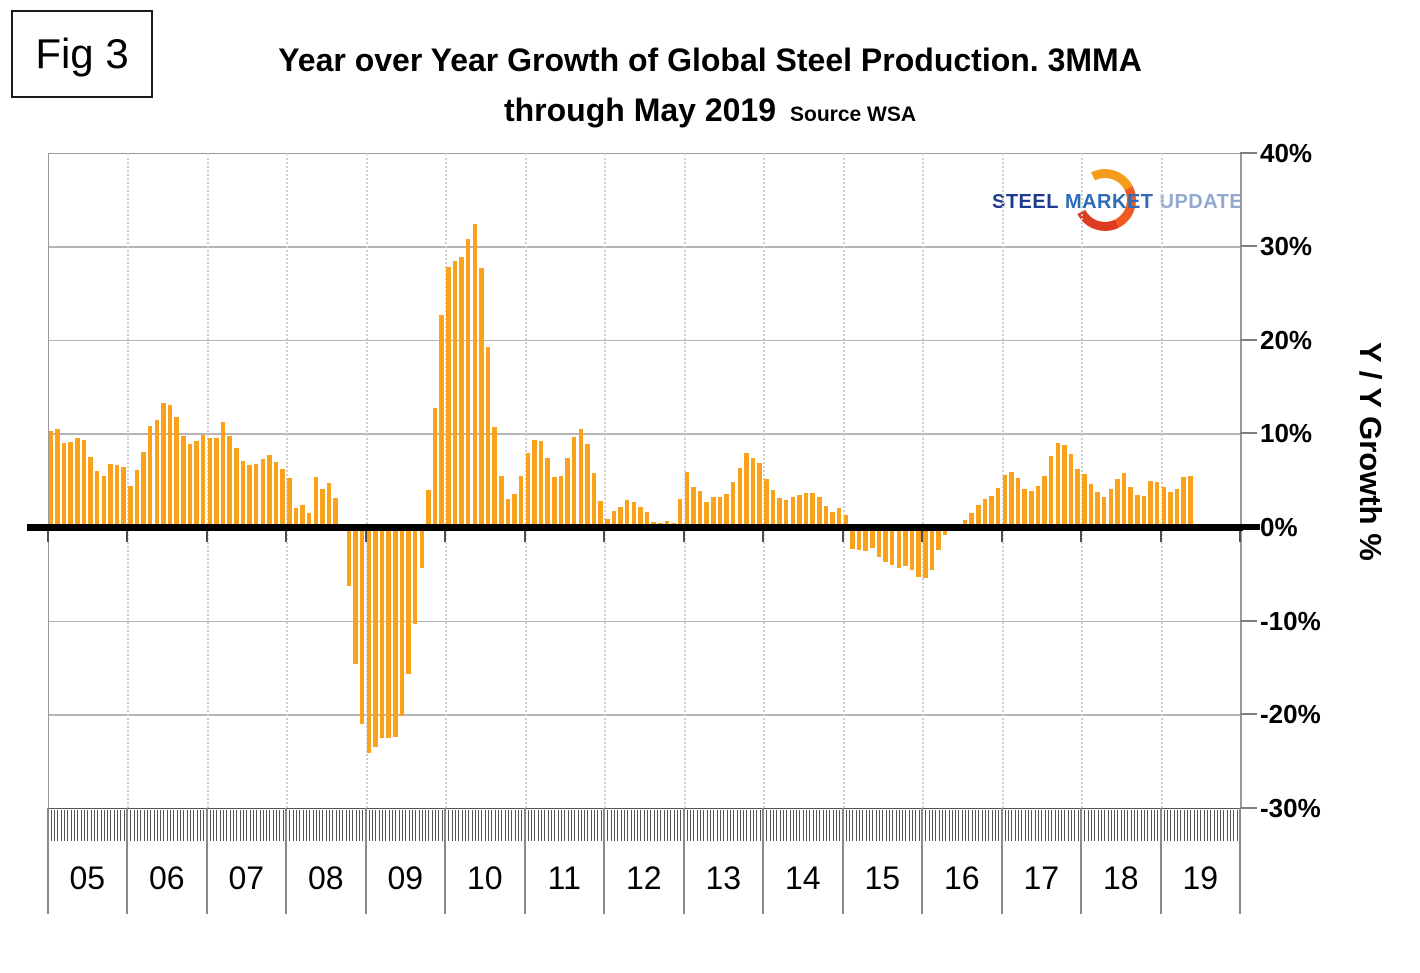 This screenshot has height=973, width=1420. I want to click on y-tick, so click(1248, 433).